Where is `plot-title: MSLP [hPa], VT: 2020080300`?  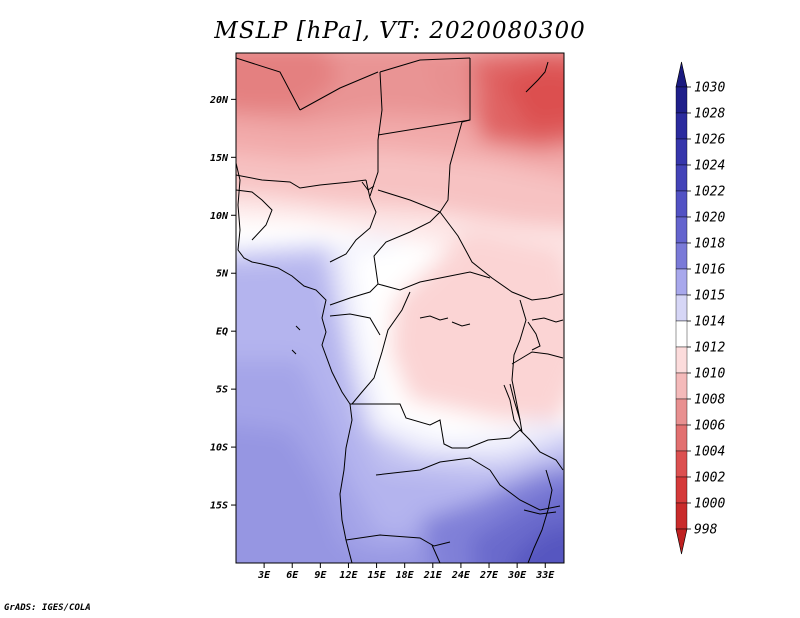 plot-title: MSLP [hPa], VT: 2020080300 is located at coordinates (400, 31).